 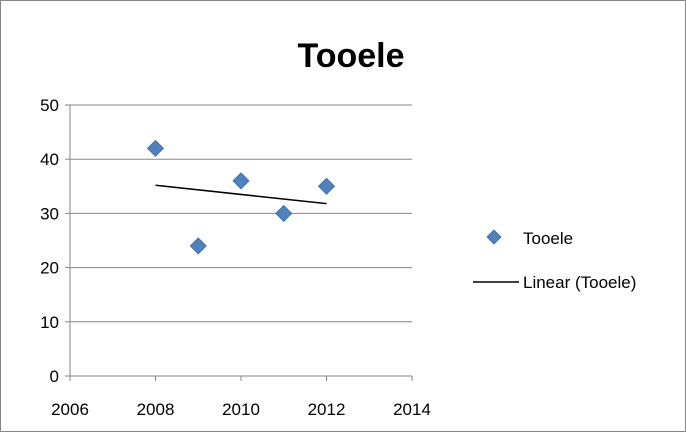 I want to click on x-tick-label-2014: 2014, so click(x=412, y=409).